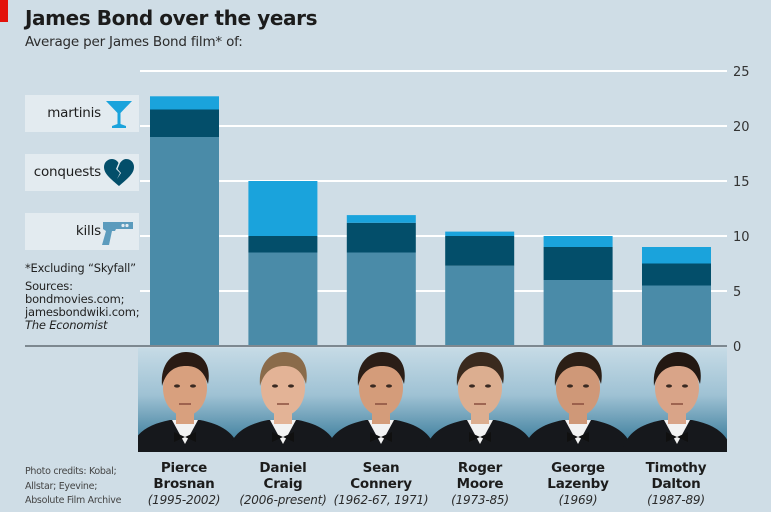 This screenshot has width=771, height=512. I want to click on legend-item-martinis: martinis, so click(82, 113).